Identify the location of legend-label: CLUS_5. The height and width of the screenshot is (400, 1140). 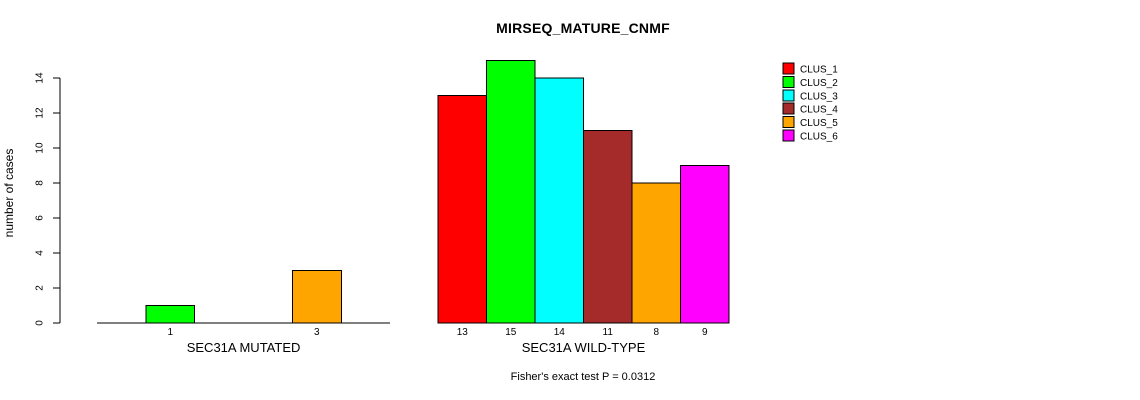
(819, 123).